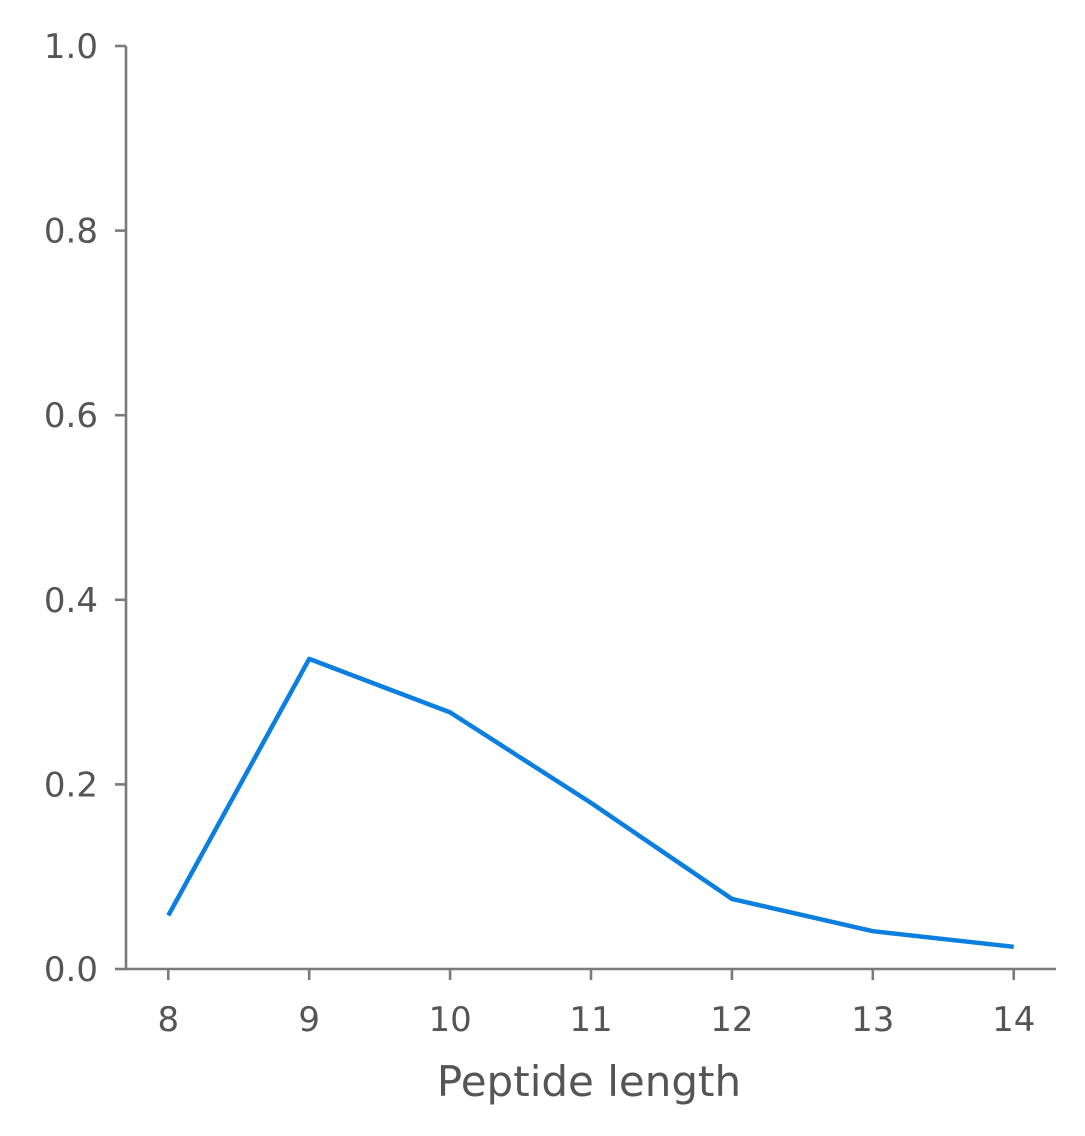 The image size is (1085, 1136). Describe the element at coordinates (168, 1020) in the screenshot. I see `x-tick-label: 8` at that location.